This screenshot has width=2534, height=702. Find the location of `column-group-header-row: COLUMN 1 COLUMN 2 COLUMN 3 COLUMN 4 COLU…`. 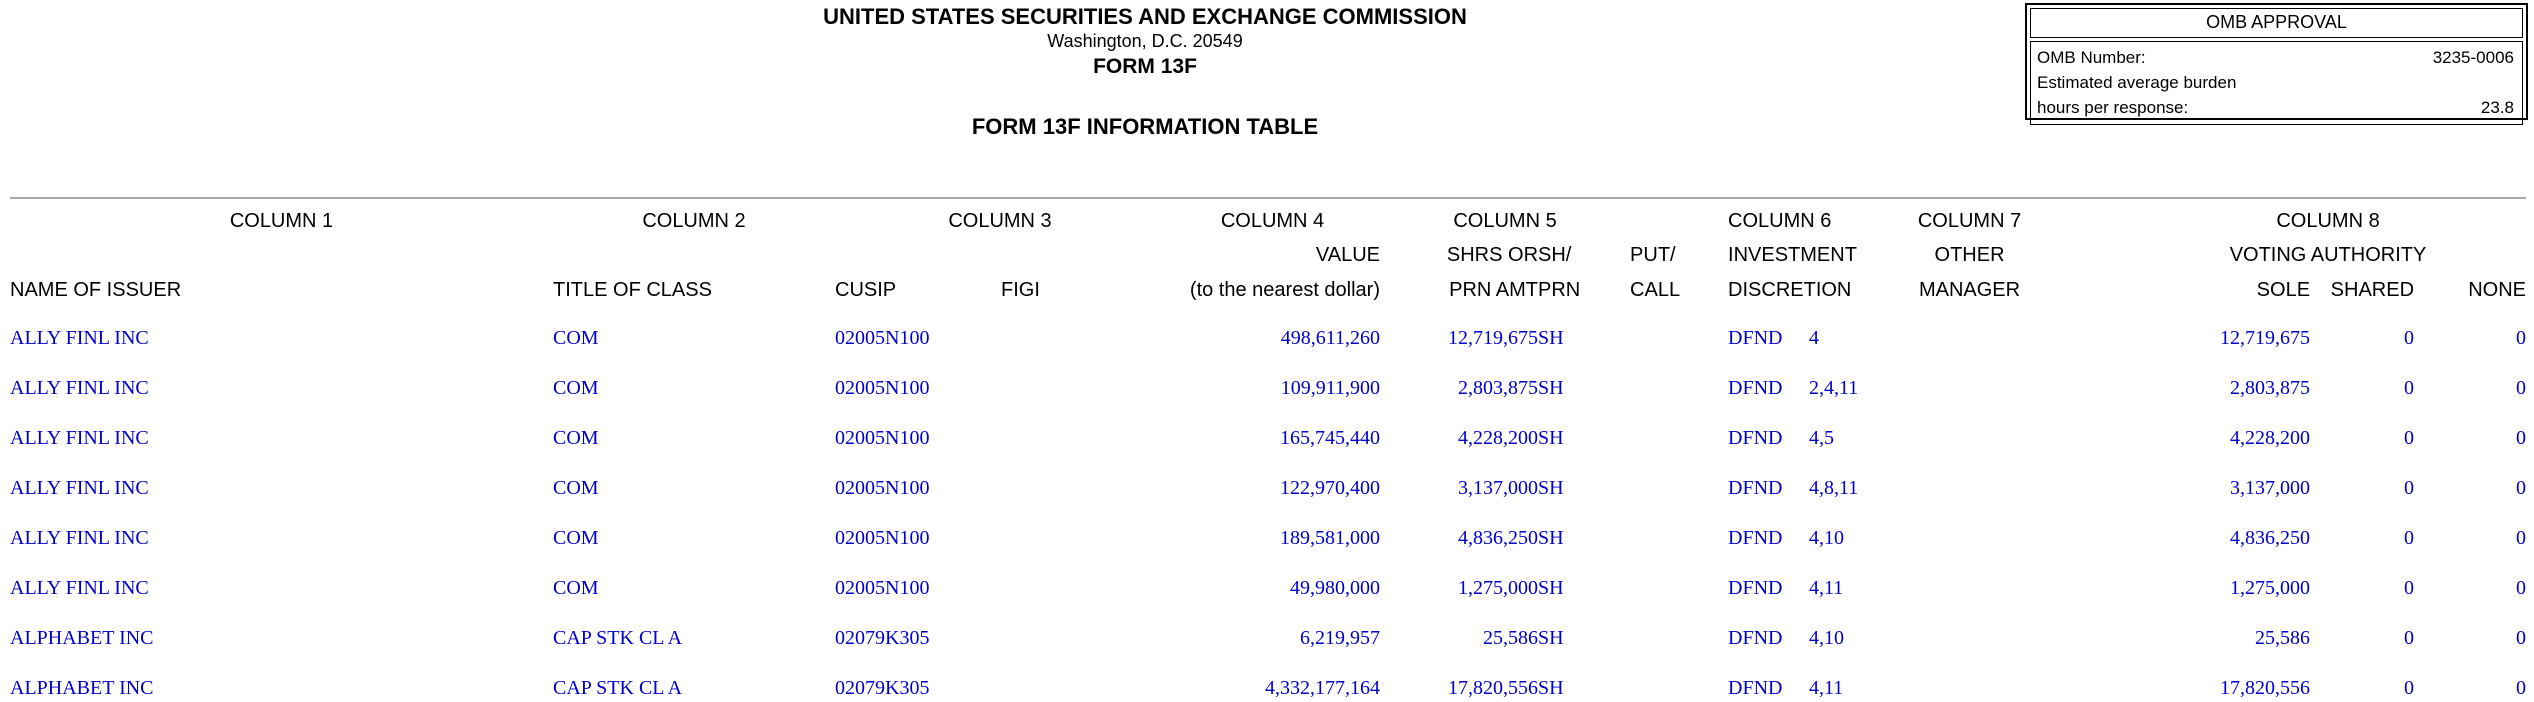

column-group-header-row: COLUMN 1 COLUMN 2 COLUMN 3 COLUMN 4 COLU… is located at coordinates (1268, 216).